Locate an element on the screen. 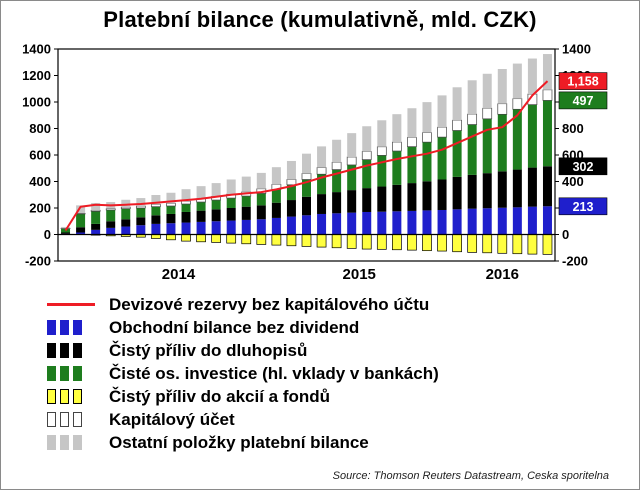 This screenshot has height=490, width=640. legend-line-swatch is located at coordinates (73, 304).